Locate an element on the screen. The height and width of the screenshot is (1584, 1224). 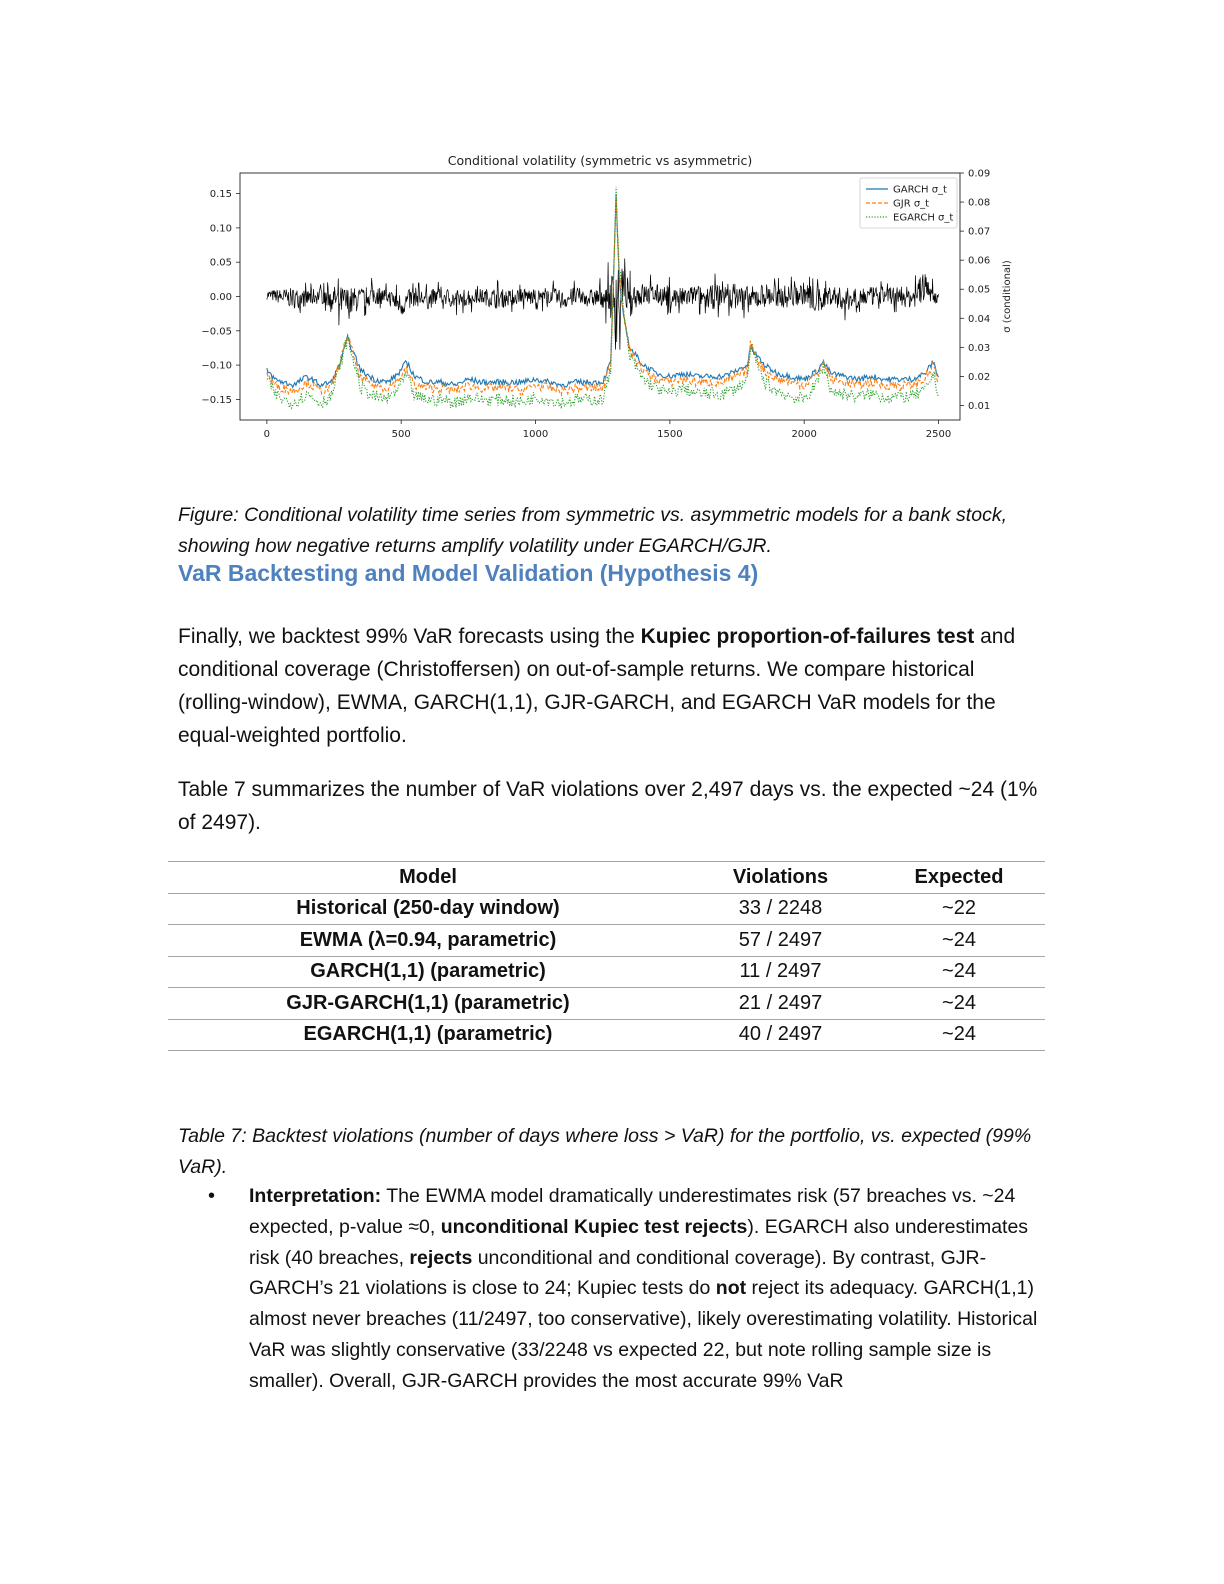
x-tick-label: 1000 is located at coordinates (535, 434).